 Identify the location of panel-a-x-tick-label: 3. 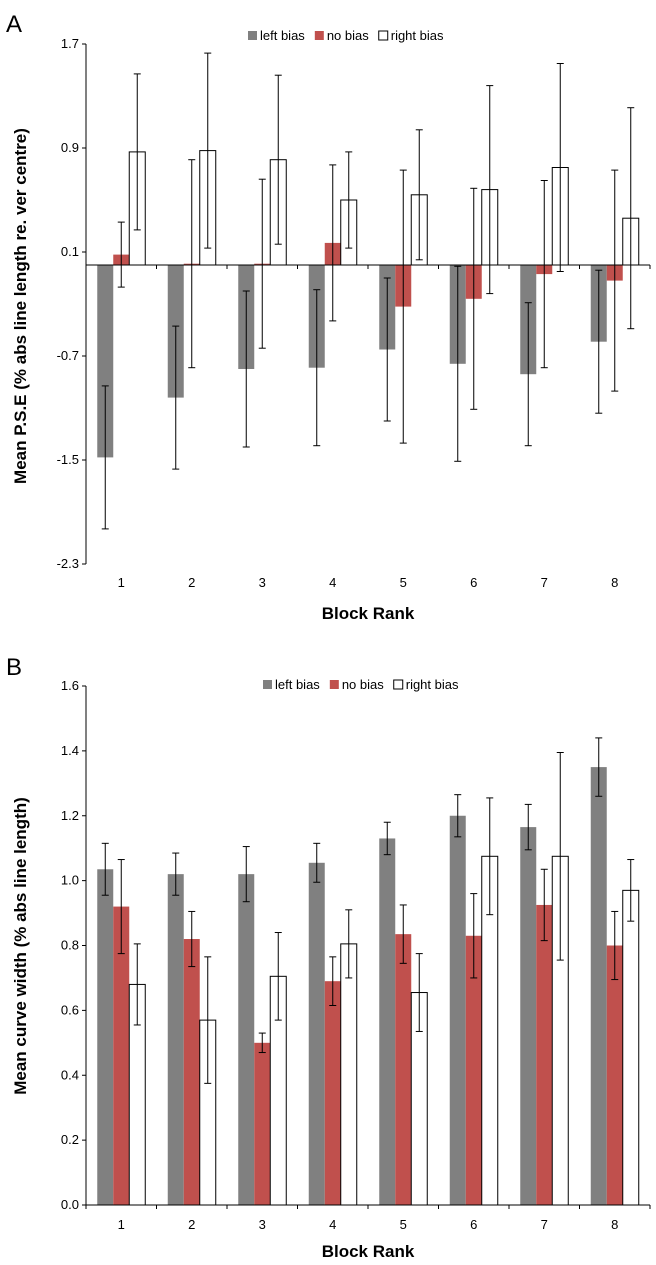
(262, 582).